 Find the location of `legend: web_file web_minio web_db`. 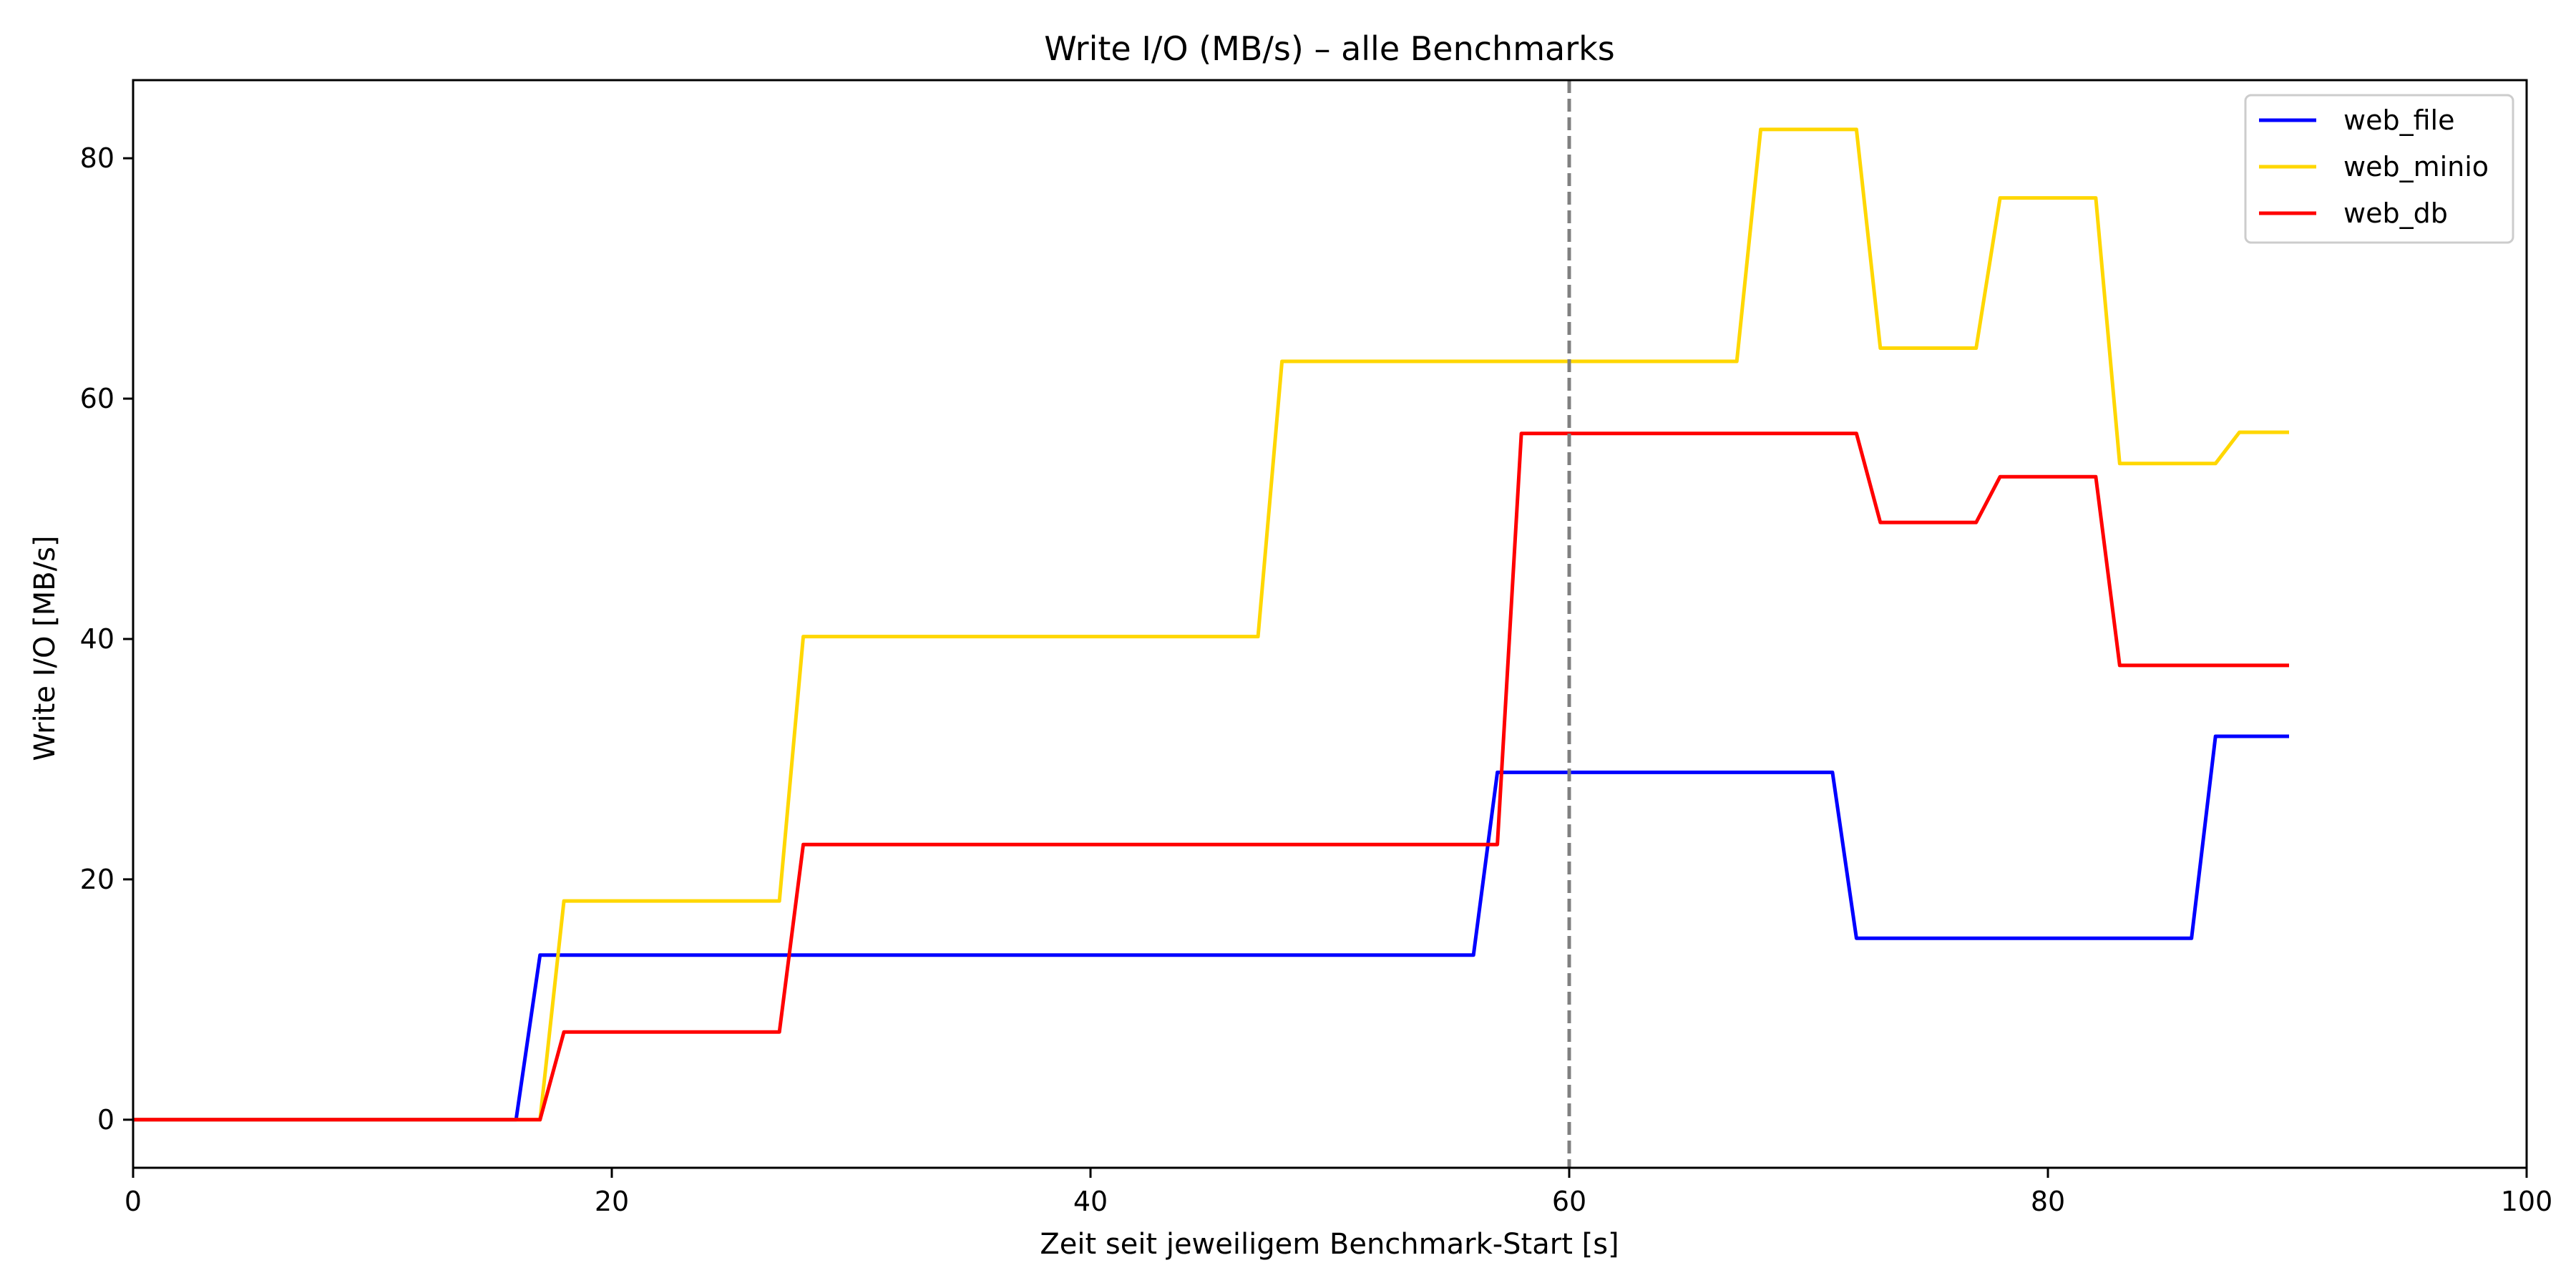

legend: web_file web_minio web_db is located at coordinates (2379, 169).